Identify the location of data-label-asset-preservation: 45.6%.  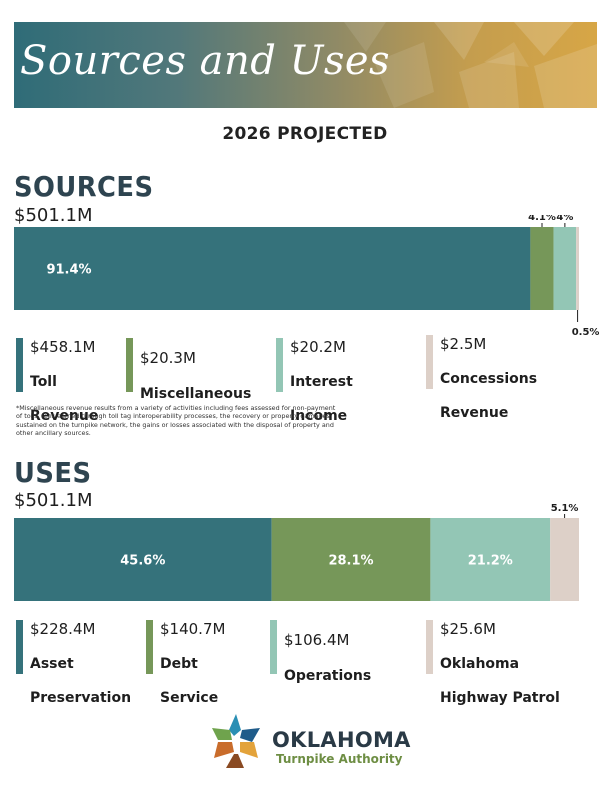
(142, 561).